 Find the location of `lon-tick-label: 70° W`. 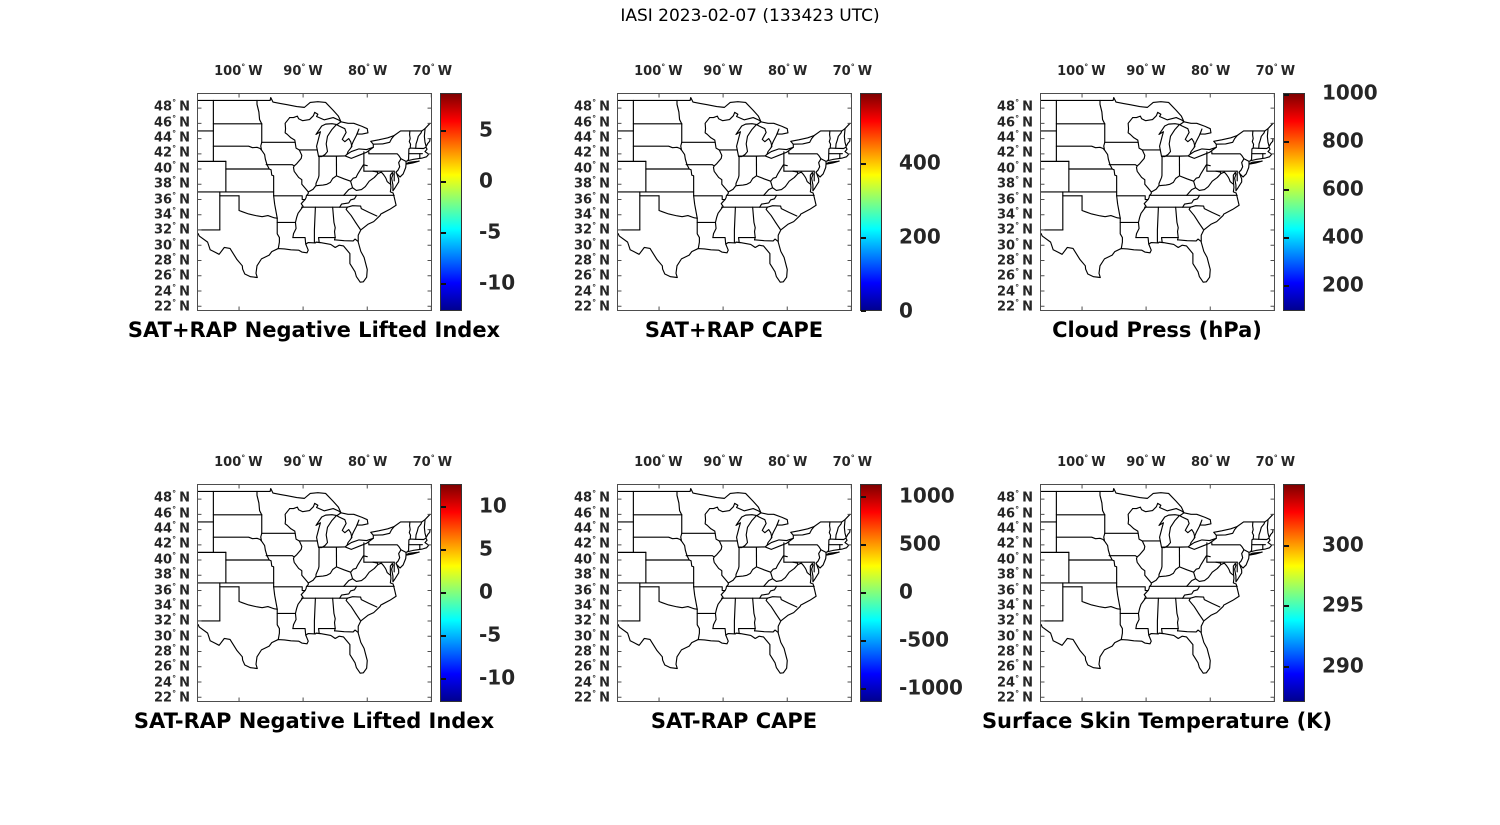

lon-tick-label: 70° W is located at coordinates (852, 462).